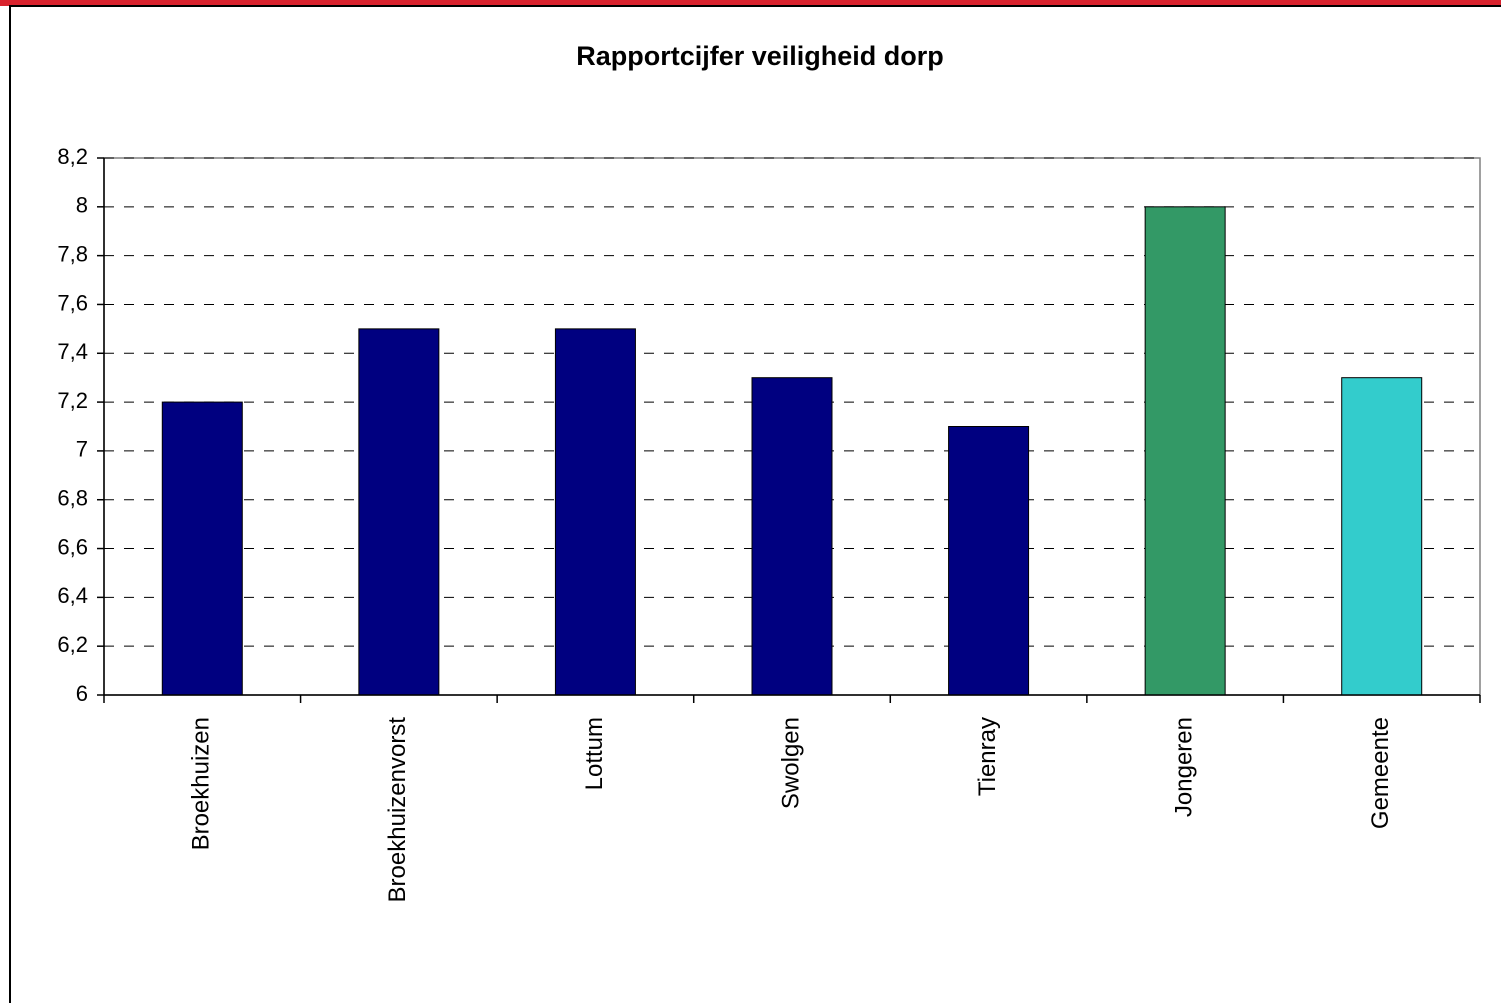  What do you see at coordinates (760, 56) in the screenshot?
I see `chart-title: Rapportcijfer veiligheid dorp` at bounding box center [760, 56].